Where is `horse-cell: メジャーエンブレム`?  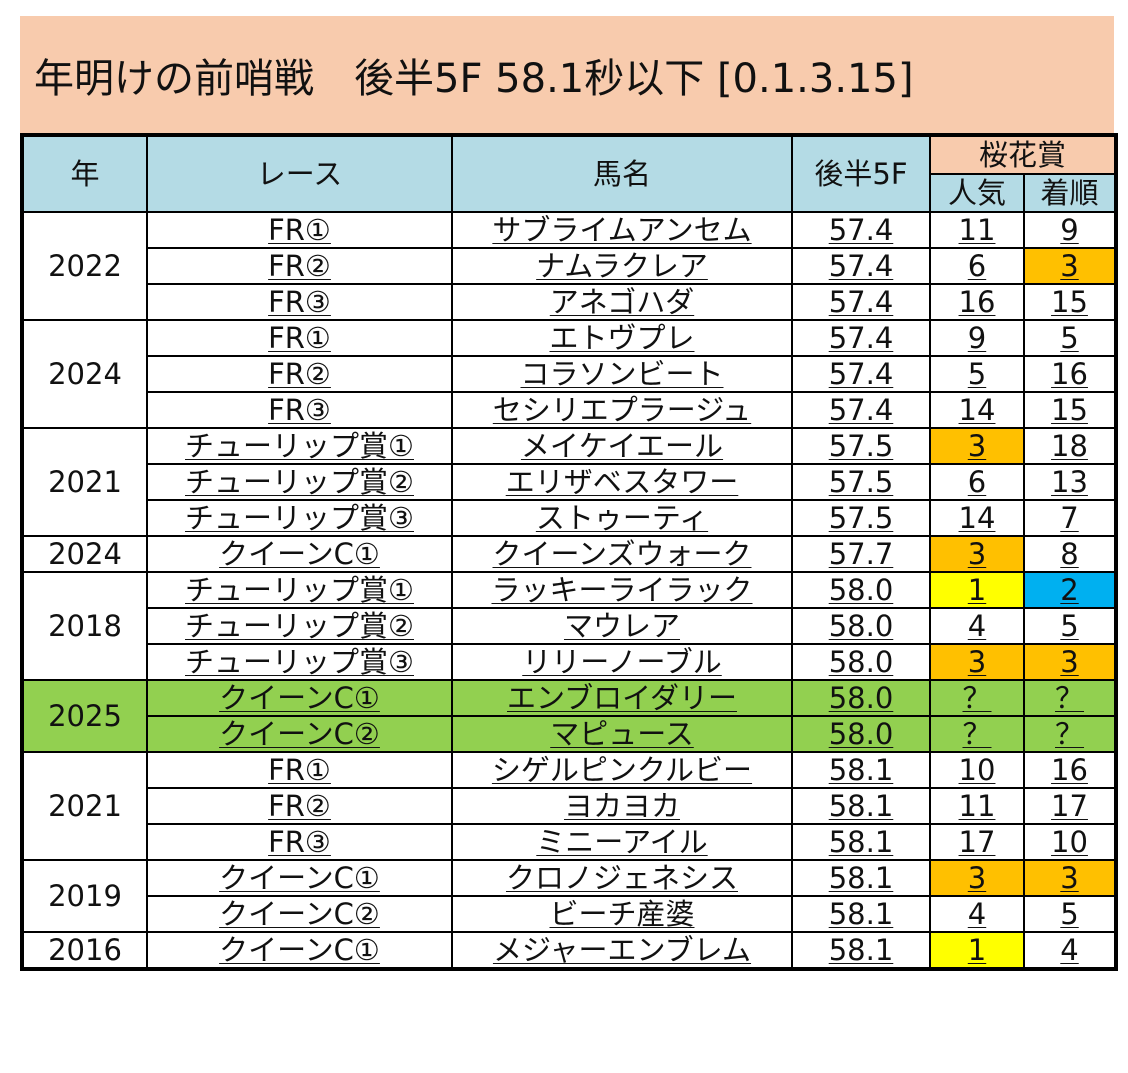
horse-cell: メジャーエンブレム is located at coordinates (622, 950).